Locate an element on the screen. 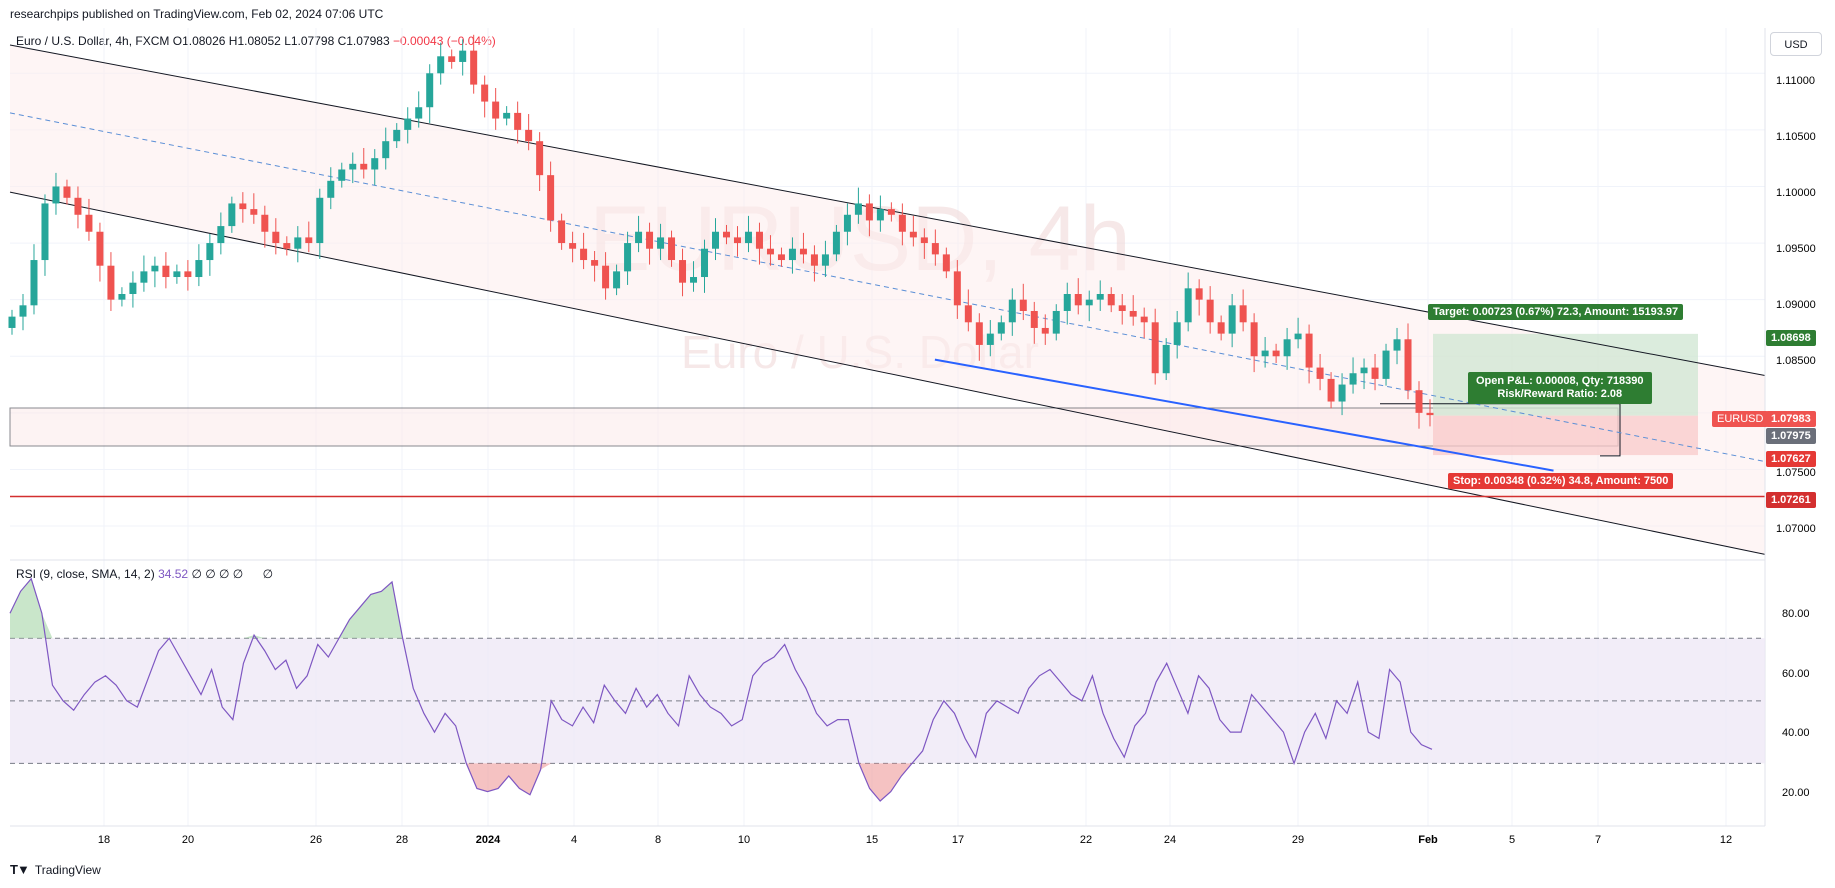  time-label: 17 is located at coordinates (958, 840).